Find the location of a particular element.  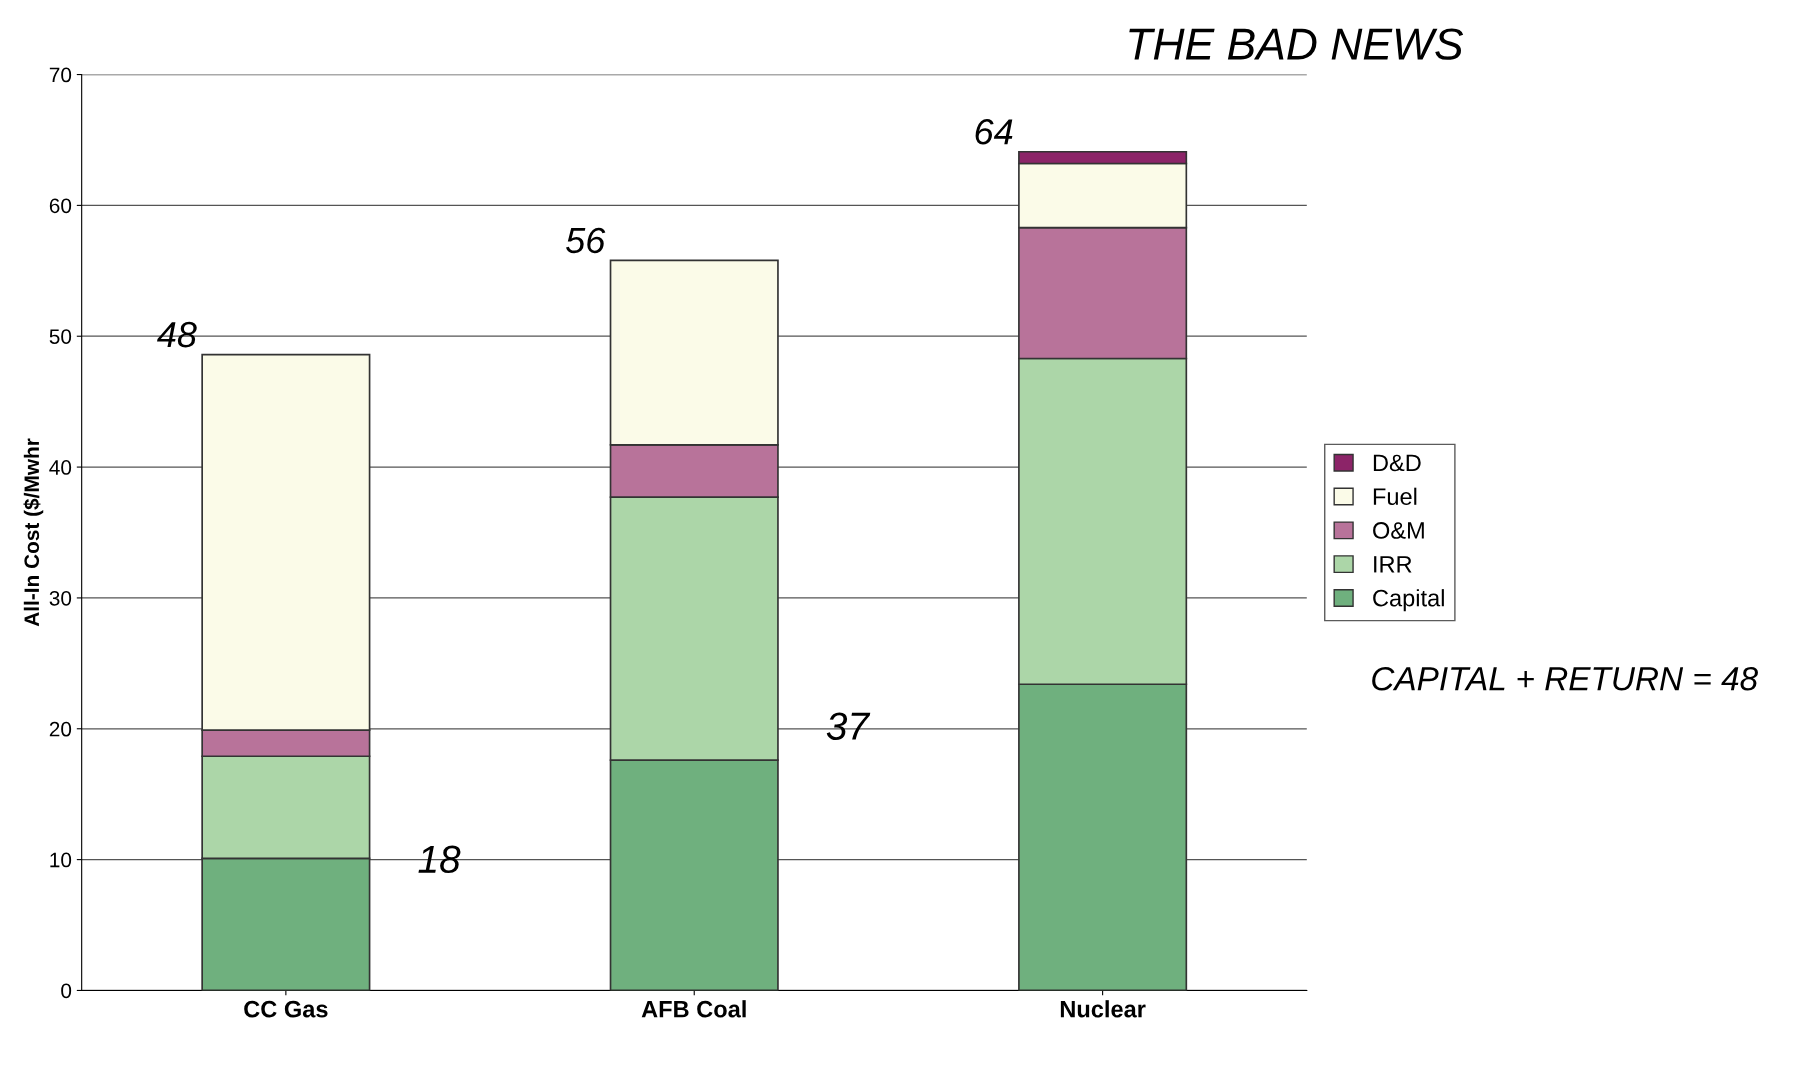

legend-label: O&M is located at coordinates (1398, 530).